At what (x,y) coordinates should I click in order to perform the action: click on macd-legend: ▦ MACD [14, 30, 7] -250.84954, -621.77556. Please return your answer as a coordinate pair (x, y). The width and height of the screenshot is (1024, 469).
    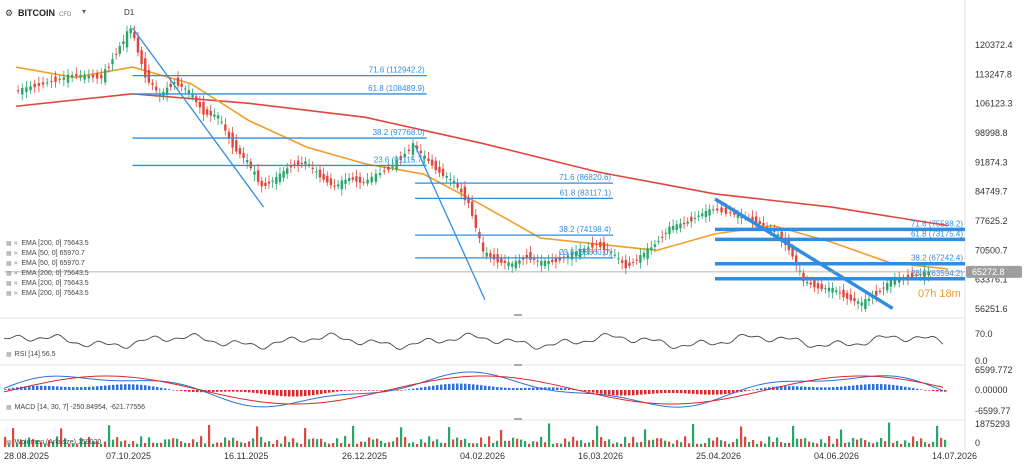
    Looking at the image, I should click on (76, 407).